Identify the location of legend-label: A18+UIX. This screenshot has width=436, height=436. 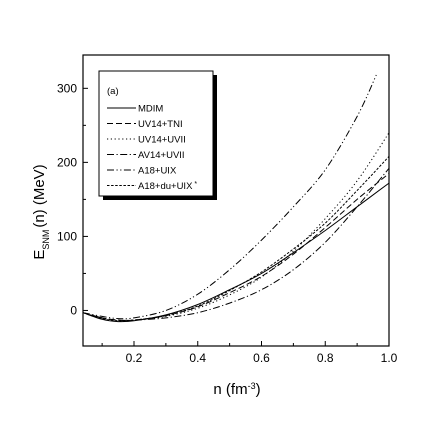
(157, 171).